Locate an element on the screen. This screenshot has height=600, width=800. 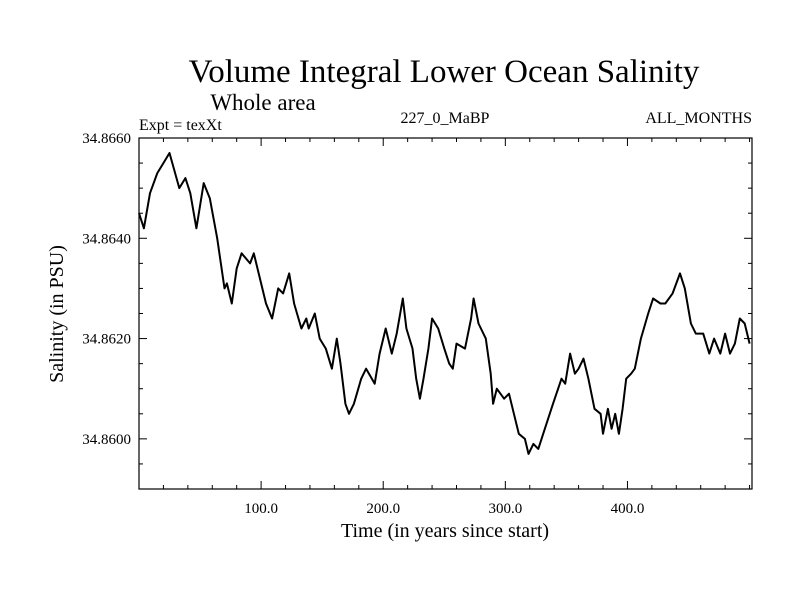
x-tick-label: 300.0 is located at coordinates (505, 509).